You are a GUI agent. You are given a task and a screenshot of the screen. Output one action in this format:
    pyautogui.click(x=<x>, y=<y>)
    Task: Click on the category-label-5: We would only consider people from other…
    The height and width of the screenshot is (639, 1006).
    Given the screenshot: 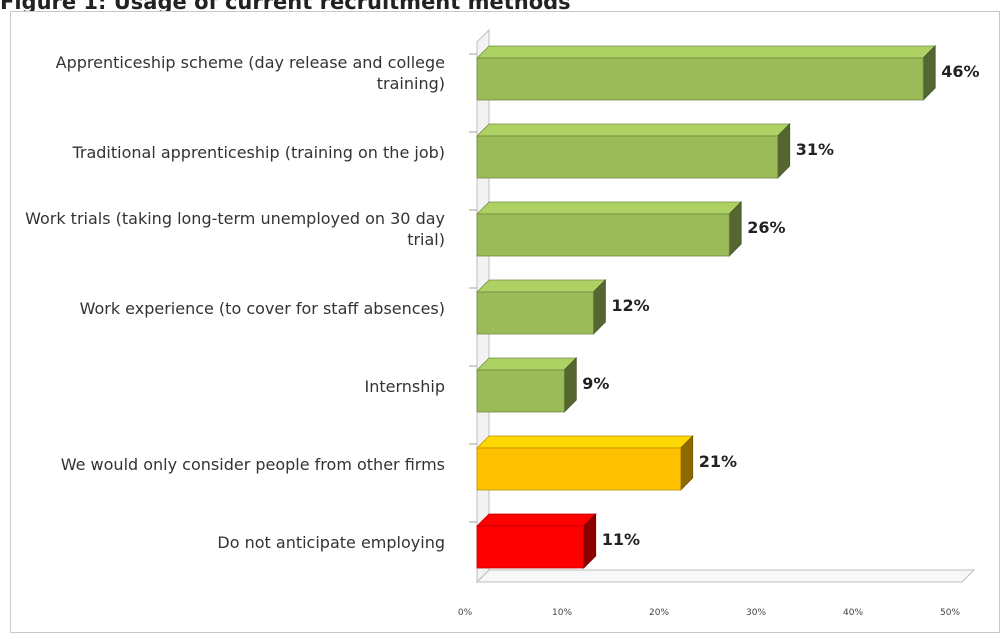 What is the action you would take?
    pyautogui.click(x=252, y=464)
    